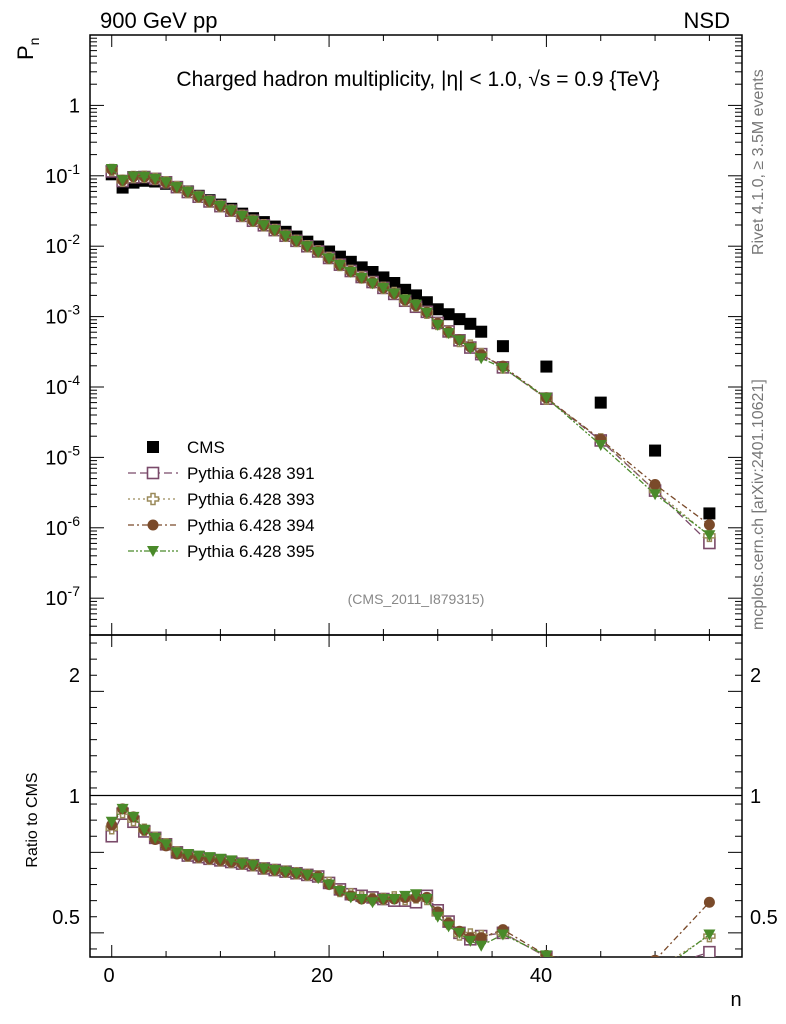 Image resolution: width=786 pixels, height=1024 pixels. What do you see at coordinates (251, 551) in the screenshot?
I see `legend-label: Pythia 6.428 395` at bounding box center [251, 551].